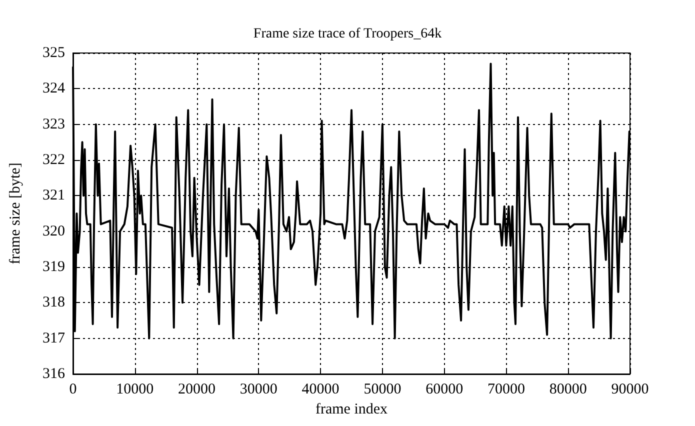 The image size is (695, 426). I want to click on y-tick-label: 319, so click(53, 267).